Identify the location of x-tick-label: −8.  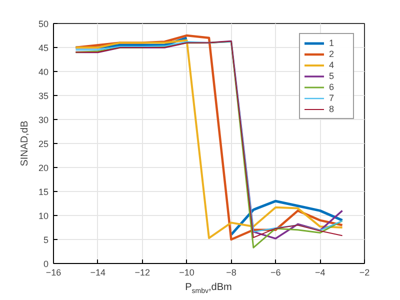
(231, 273).